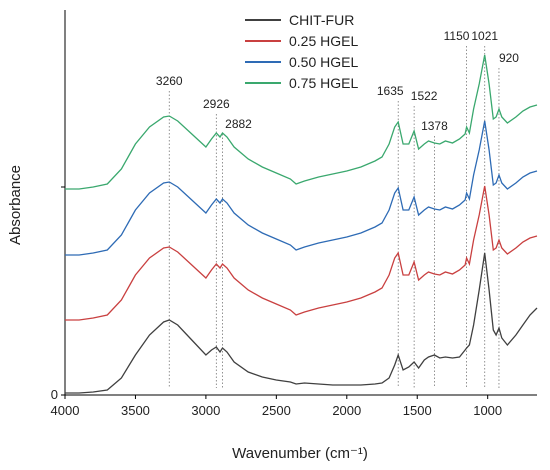 The height and width of the screenshot is (470, 550). What do you see at coordinates (276, 410) in the screenshot?
I see `x-tick-label: 2500` at bounding box center [276, 410].